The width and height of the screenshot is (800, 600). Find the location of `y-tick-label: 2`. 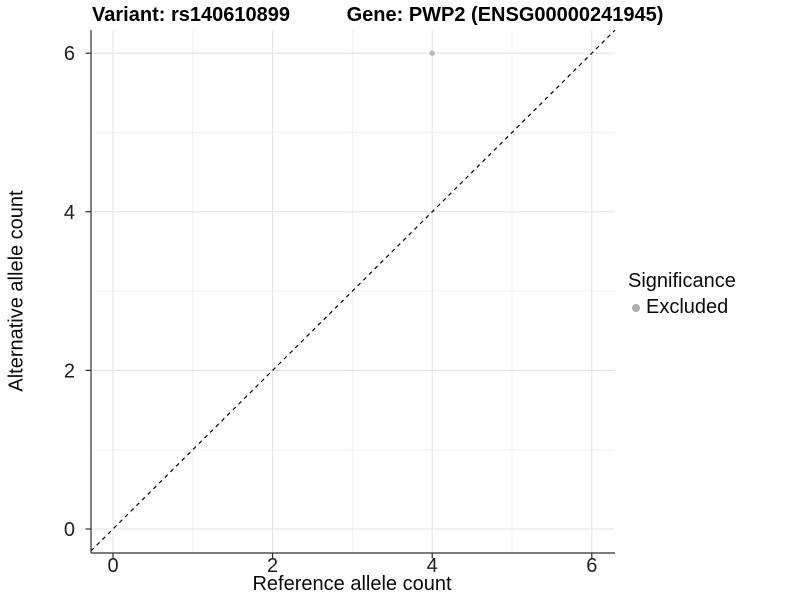

y-tick-label: 2 is located at coordinates (69, 371).